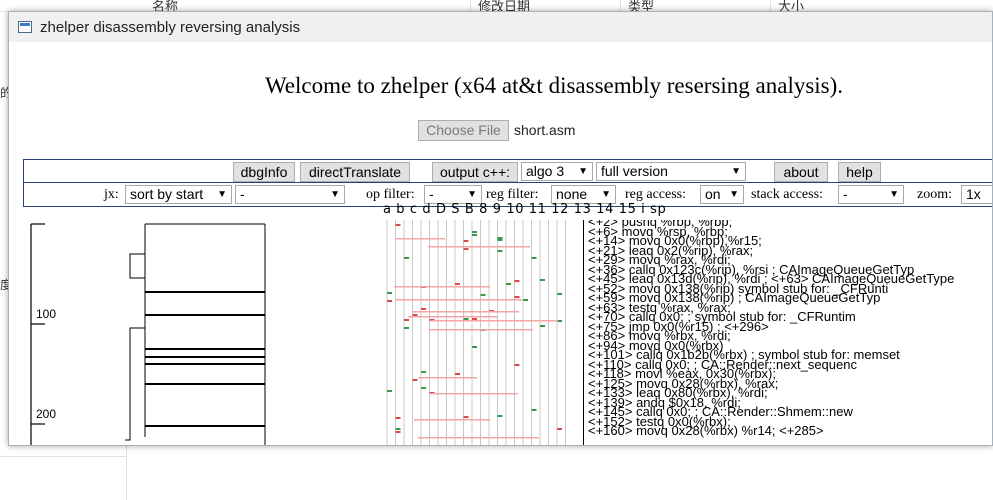 This screenshot has width=993, height=500. I want to click on jump-arc, so click(135, 384).